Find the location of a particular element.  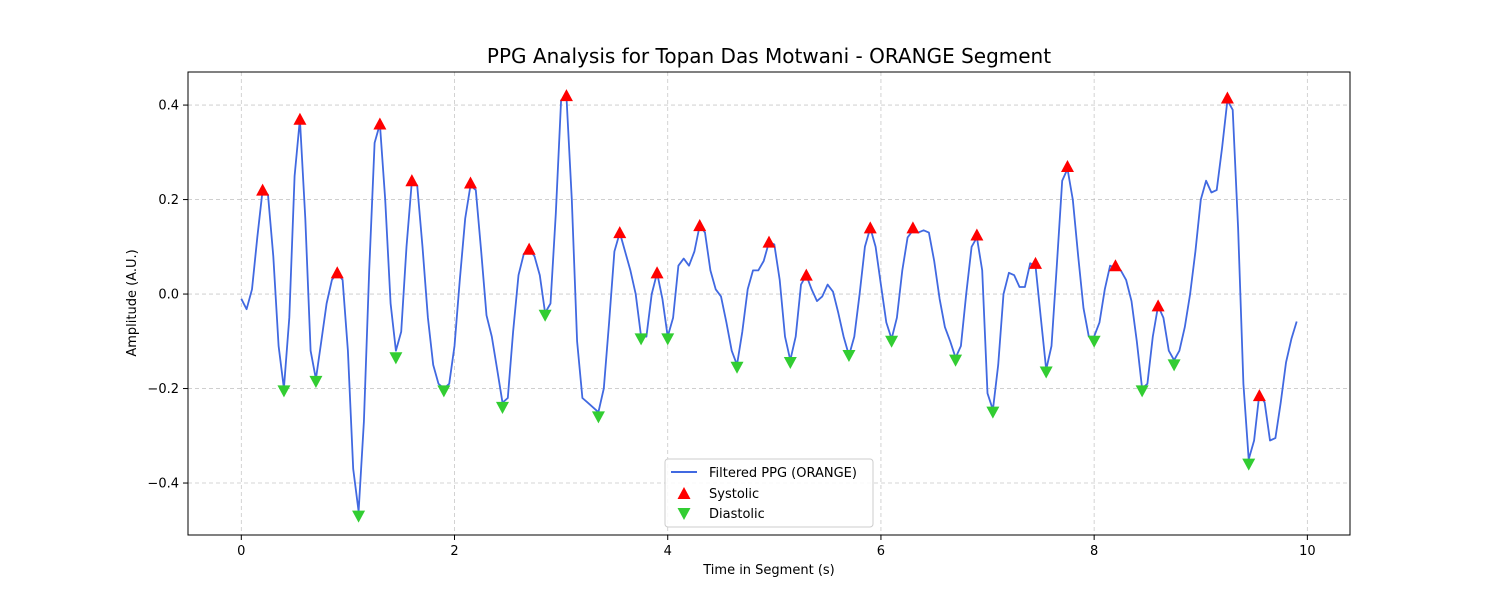

x-tick-label: 8 is located at coordinates (1094, 551).